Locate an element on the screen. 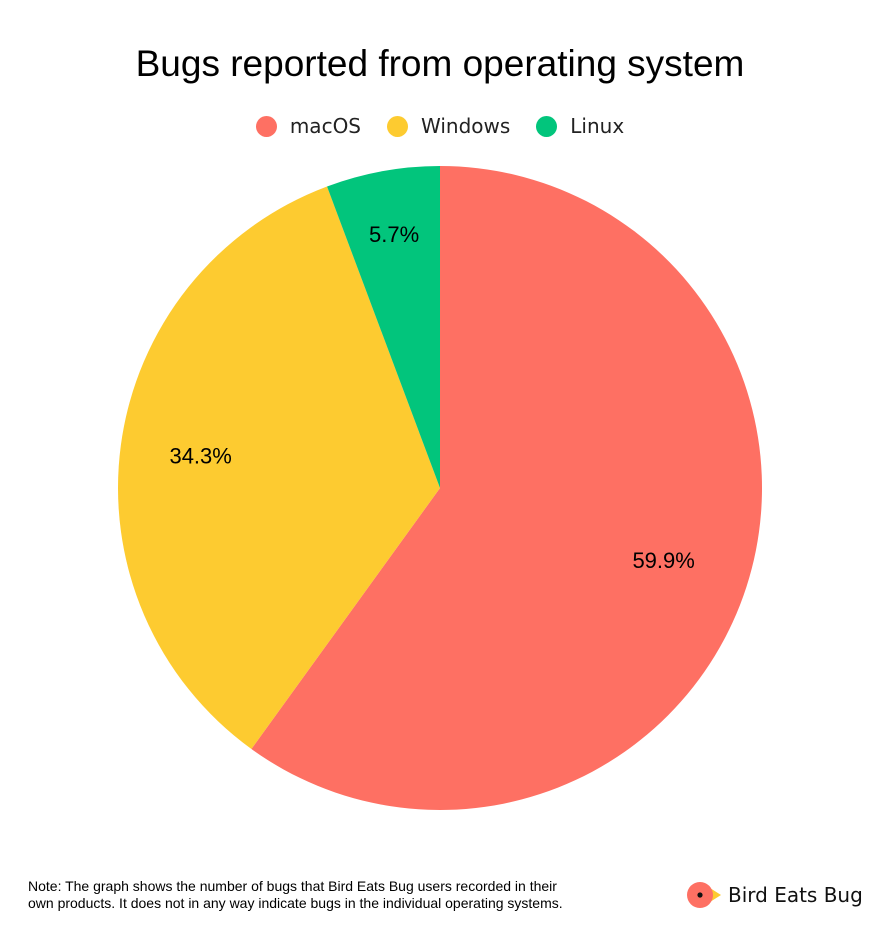  legend-swatch-macos is located at coordinates (266, 126).